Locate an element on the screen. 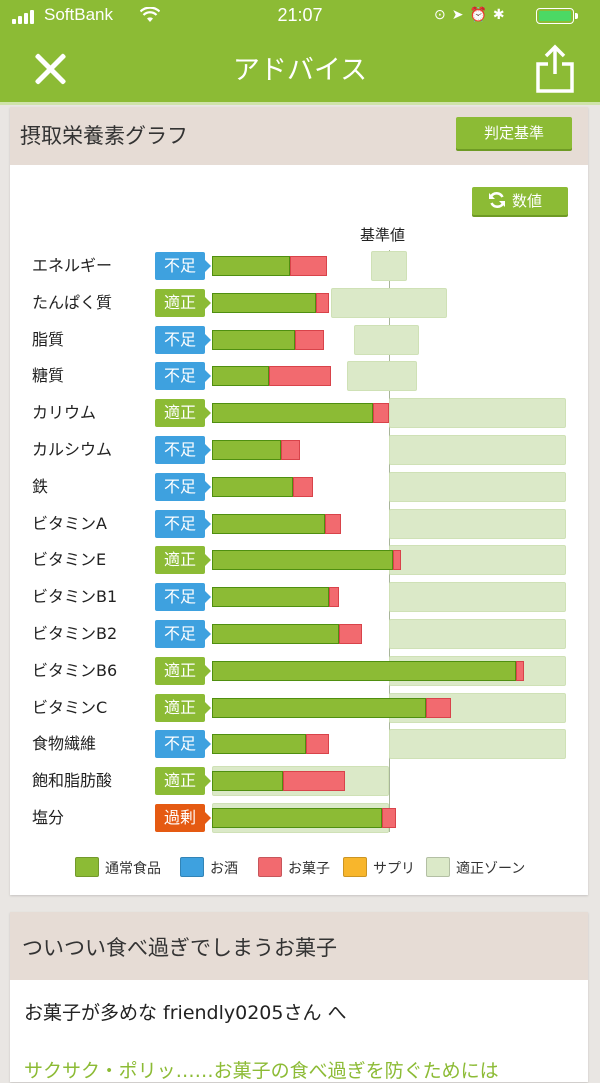 This screenshot has height=1083, width=600. nutrient-label: ビタミンA is located at coordinates (69, 523).